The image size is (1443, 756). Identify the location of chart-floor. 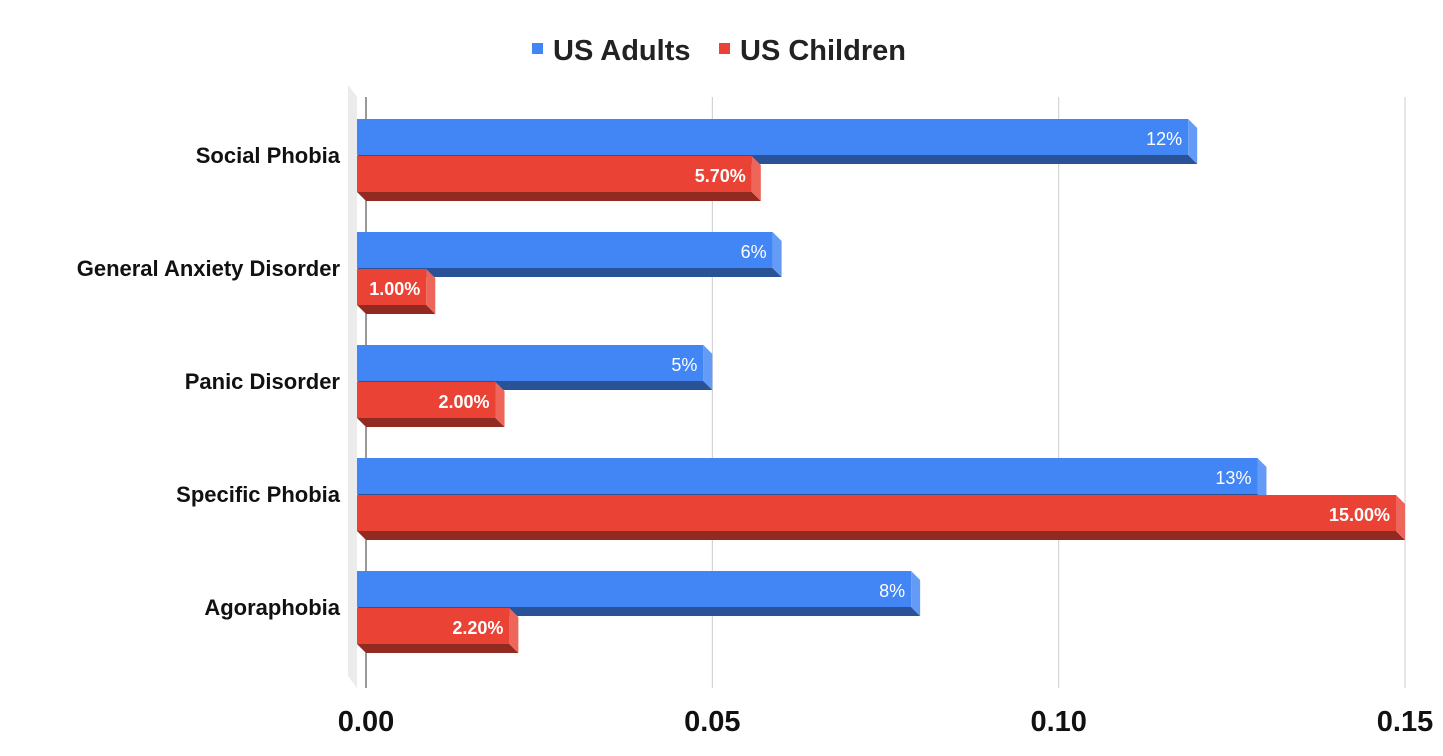
(352, 386).